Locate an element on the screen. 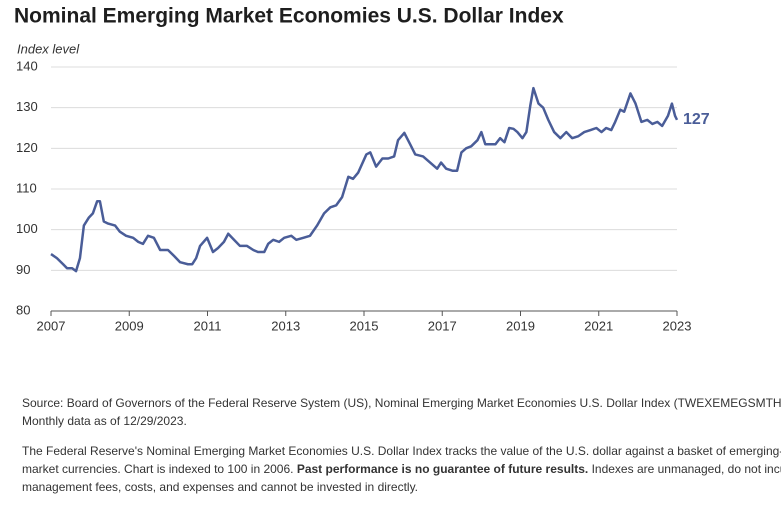  x-tick-label: 2015 is located at coordinates (364, 325).